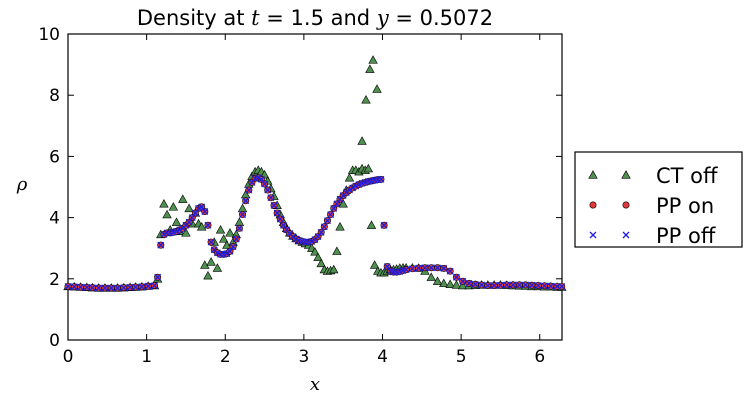 The width and height of the screenshot is (748, 403). I want to click on legend-label: PP off, so click(686, 236).